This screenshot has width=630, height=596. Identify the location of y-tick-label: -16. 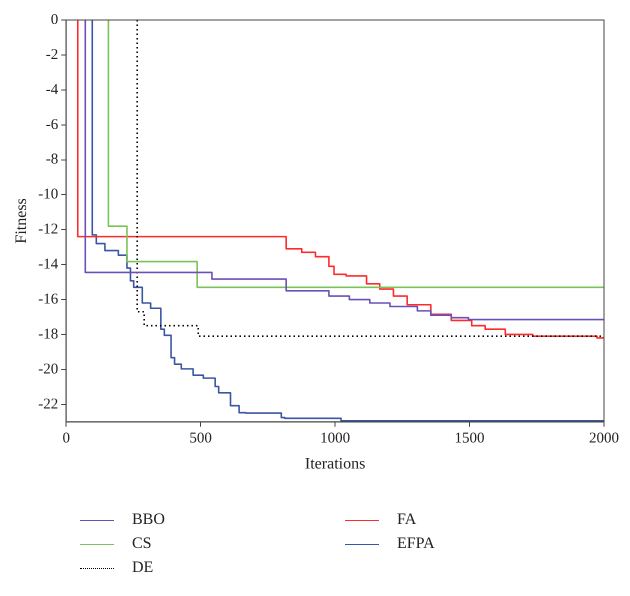
(48, 299).